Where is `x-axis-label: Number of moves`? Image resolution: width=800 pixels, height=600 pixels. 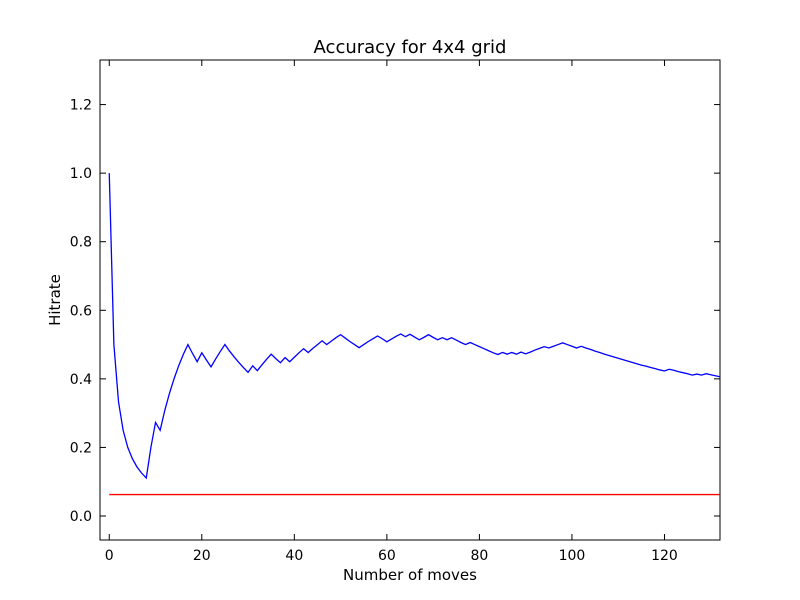 x-axis-label: Number of moves is located at coordinates (410, 575).